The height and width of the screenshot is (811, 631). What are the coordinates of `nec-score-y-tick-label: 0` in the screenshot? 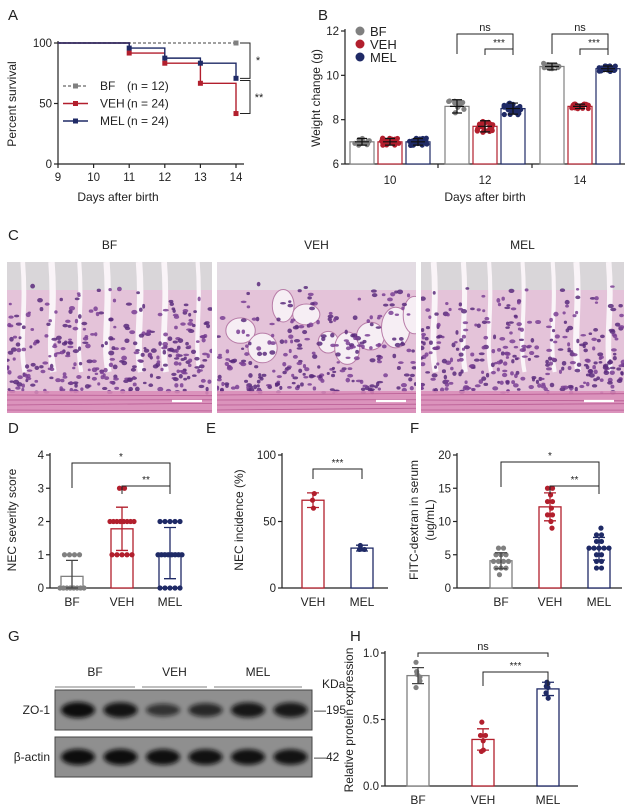 It's located at (41, 589).